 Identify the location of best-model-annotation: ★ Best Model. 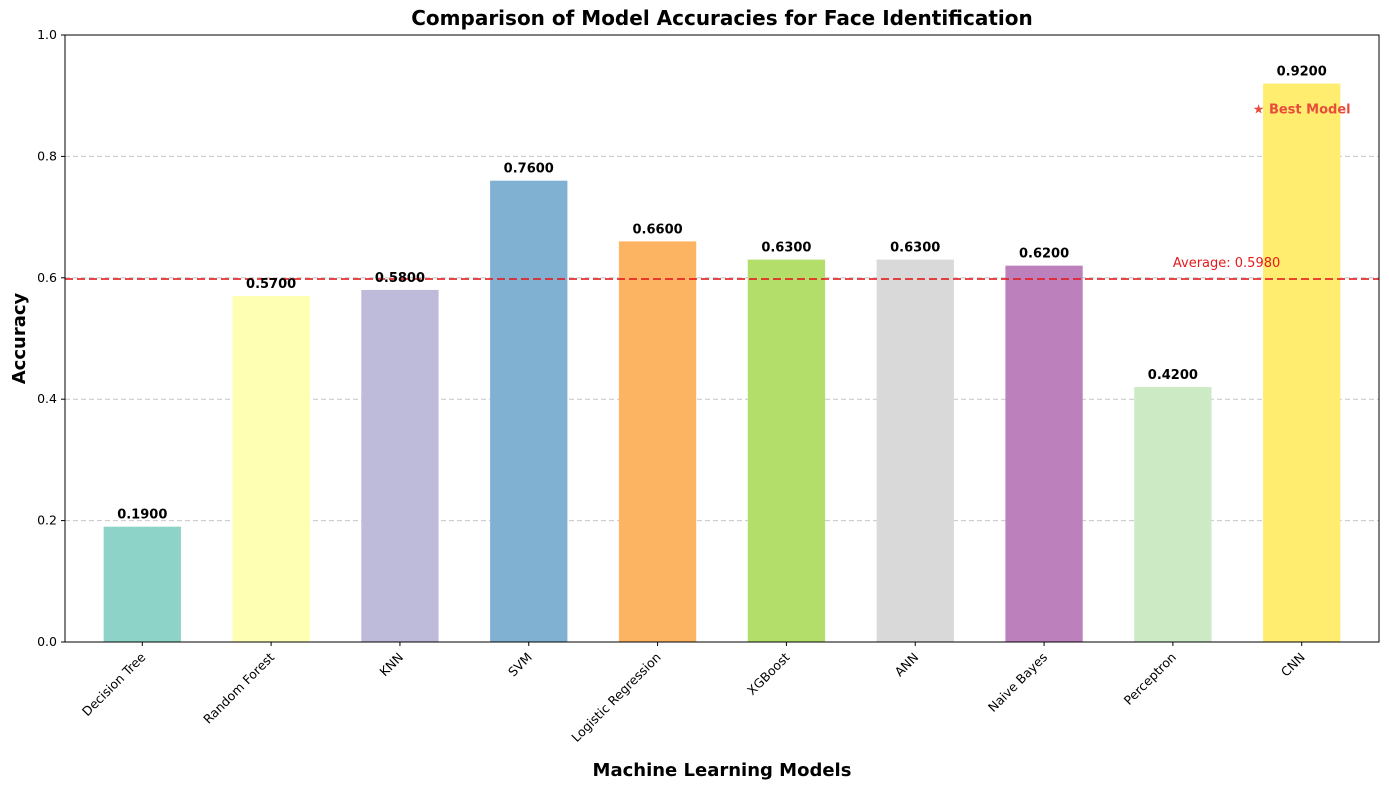
(1302, 110).